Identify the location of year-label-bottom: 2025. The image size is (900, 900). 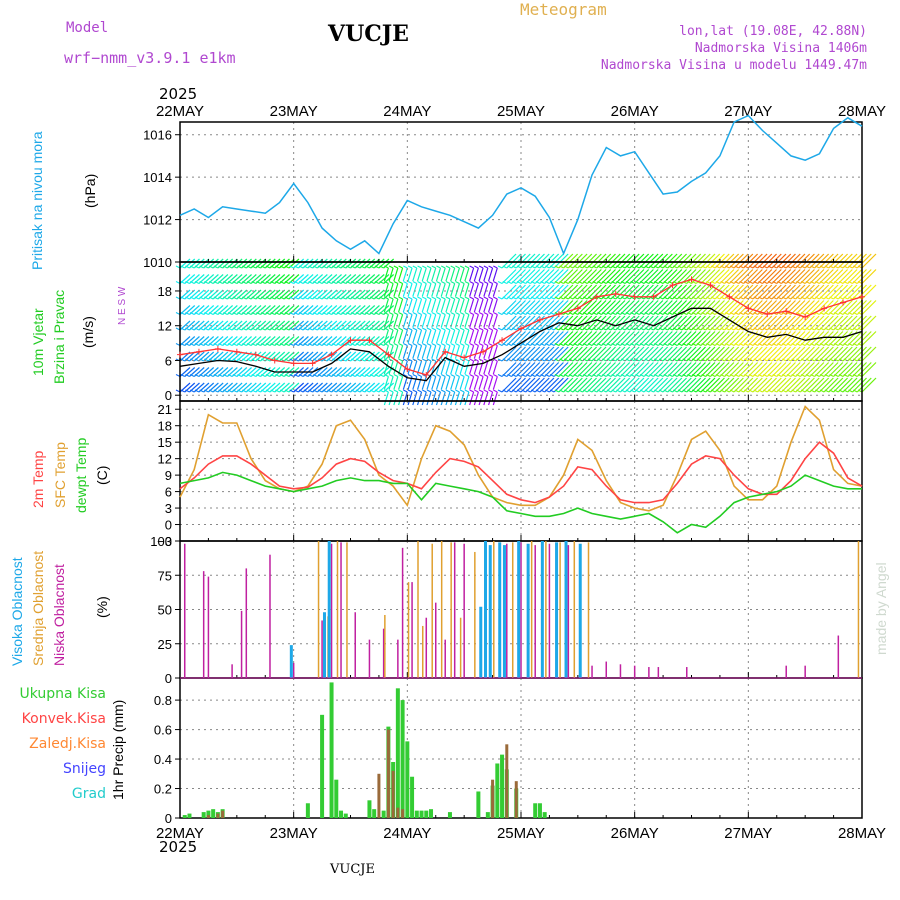
(178, 847).